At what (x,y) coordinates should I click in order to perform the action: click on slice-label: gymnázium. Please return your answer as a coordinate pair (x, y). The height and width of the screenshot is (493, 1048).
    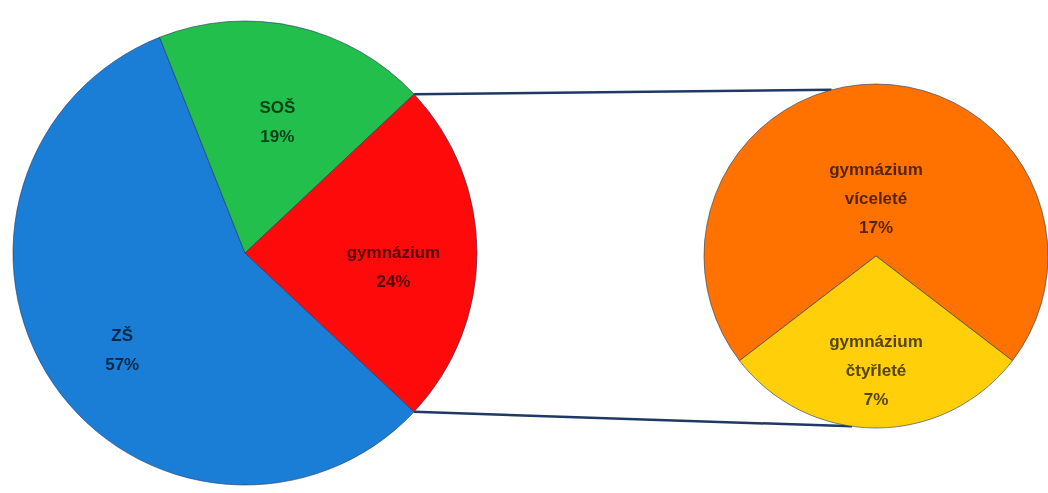
    Looking at the image, I should click on (393, 252).